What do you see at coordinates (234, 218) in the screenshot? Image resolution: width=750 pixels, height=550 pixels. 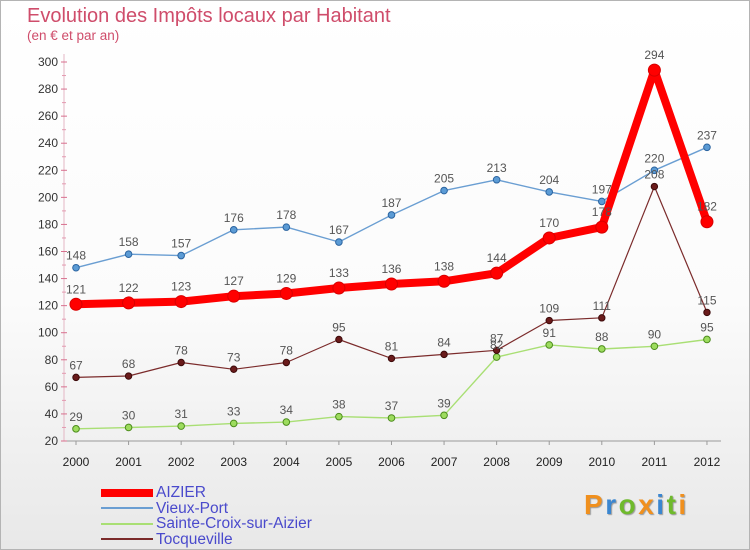 I see `data-label-vieux-port-2003: 176` at bounding box center [234, 218].